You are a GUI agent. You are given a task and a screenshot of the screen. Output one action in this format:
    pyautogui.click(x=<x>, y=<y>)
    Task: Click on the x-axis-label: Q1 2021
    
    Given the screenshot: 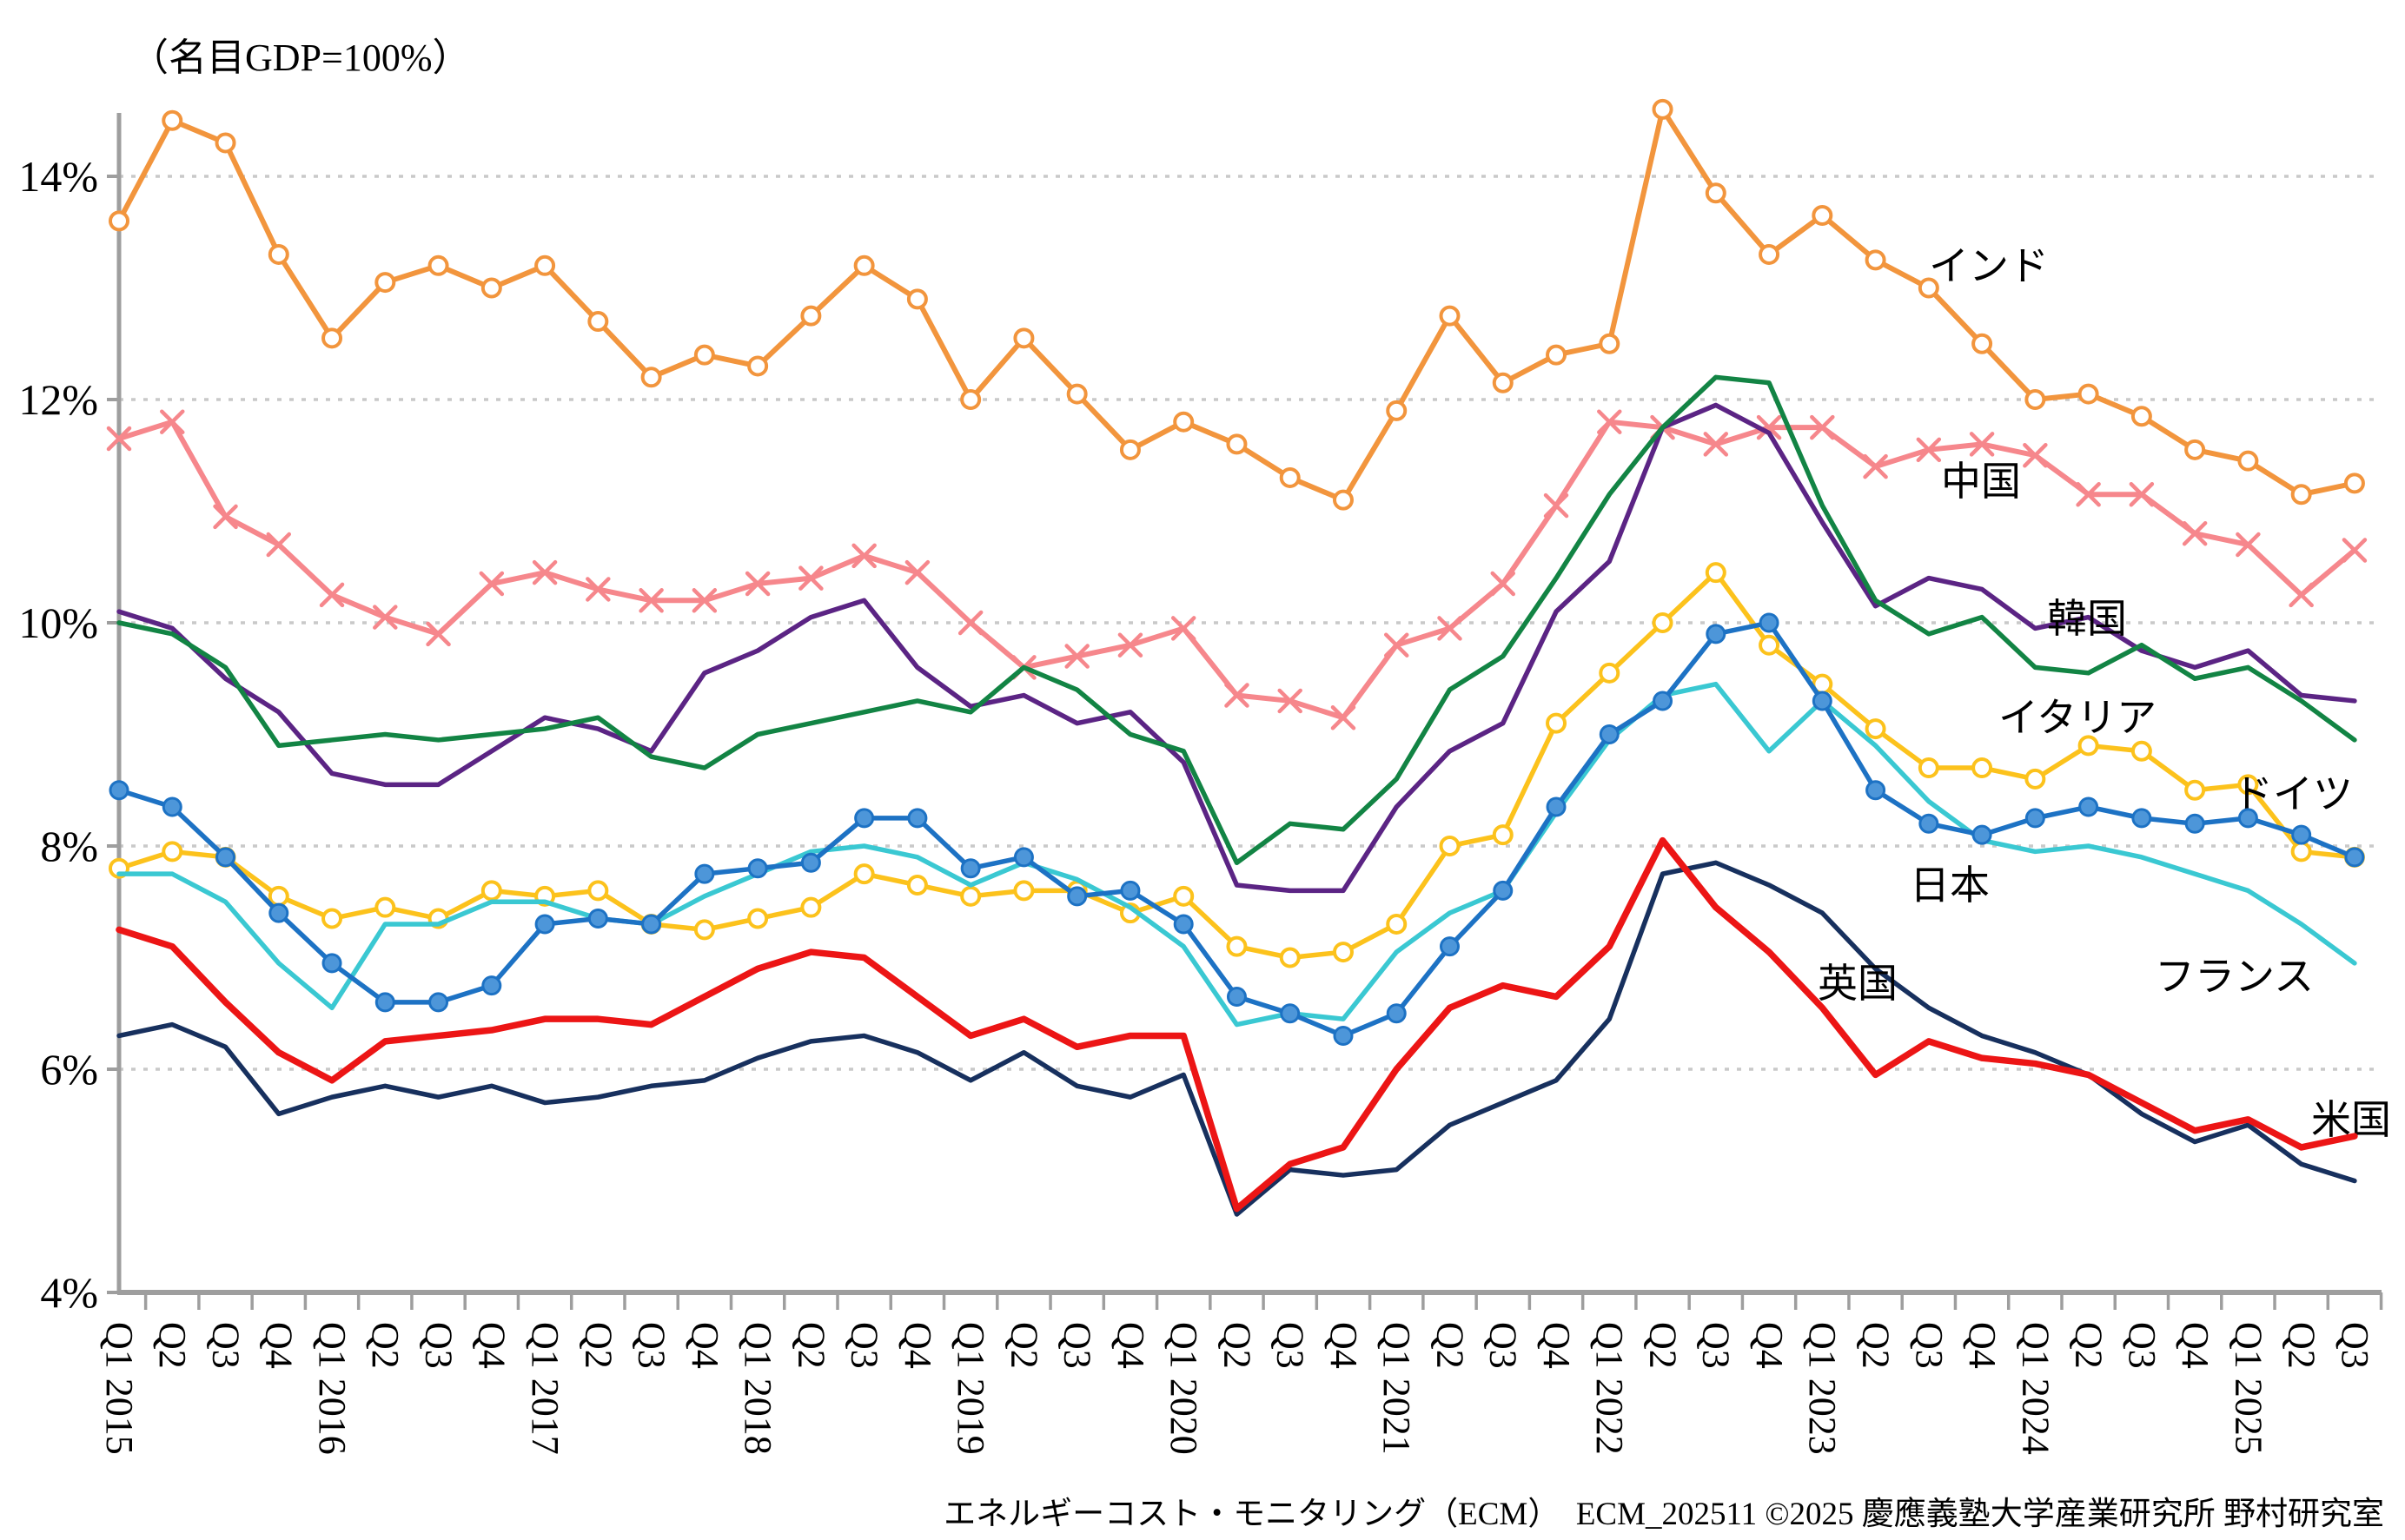 What is the action you would take?
    pyautogui.click(x=1396, y=1388)
    